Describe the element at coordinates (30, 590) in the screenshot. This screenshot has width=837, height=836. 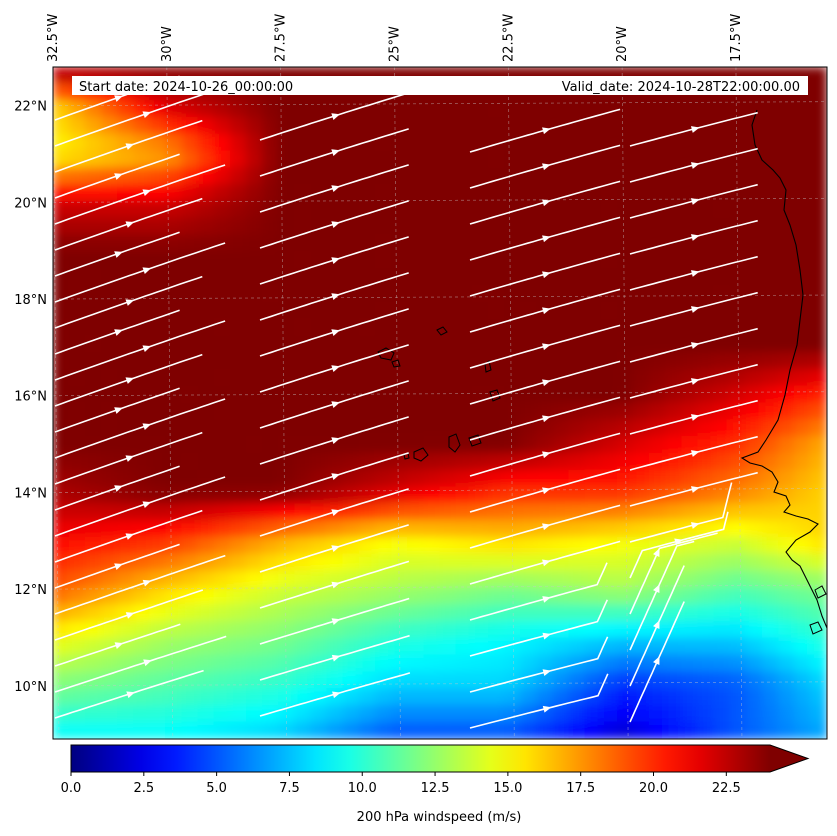
I see `latitude-tick-label: 12°N` at that location.